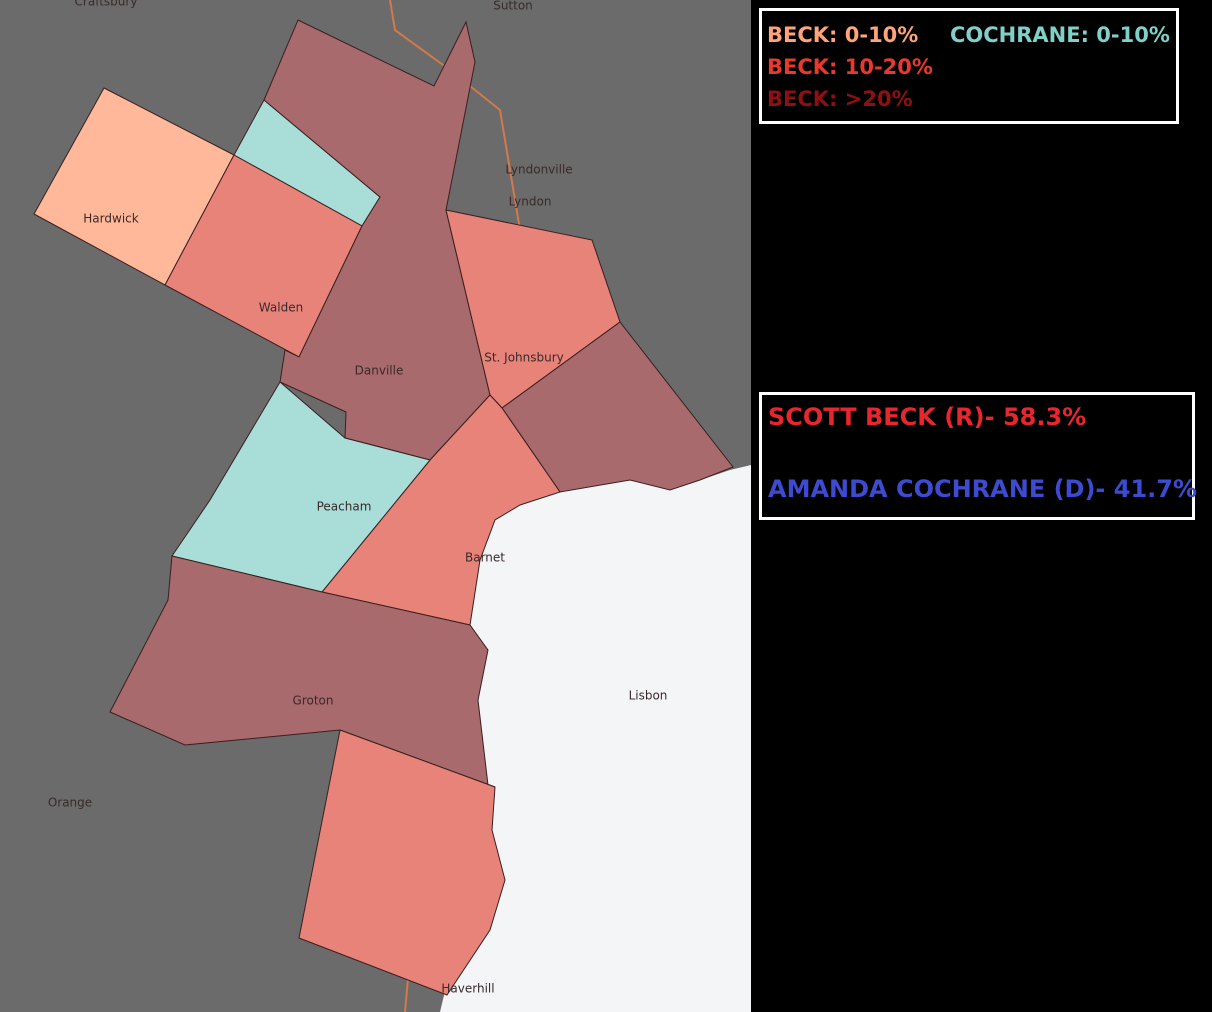  I want to click on place-label: Hardwick, so click(110, 219).